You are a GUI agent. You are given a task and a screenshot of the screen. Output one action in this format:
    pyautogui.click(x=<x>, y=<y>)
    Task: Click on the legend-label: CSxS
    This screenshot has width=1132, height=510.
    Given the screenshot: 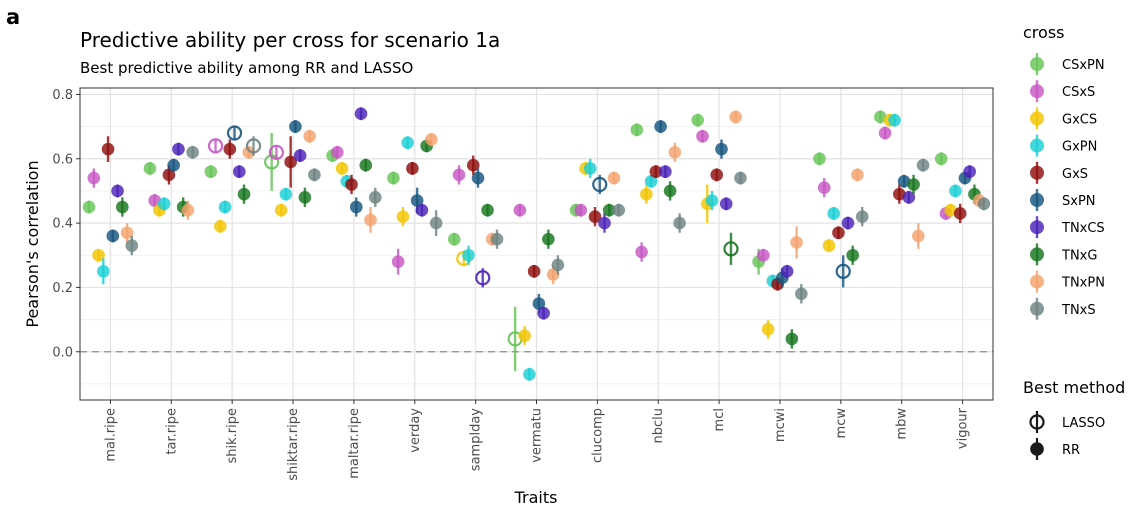 What is the action you would take?
    pyautogui.click(x=1078, y=92)
    